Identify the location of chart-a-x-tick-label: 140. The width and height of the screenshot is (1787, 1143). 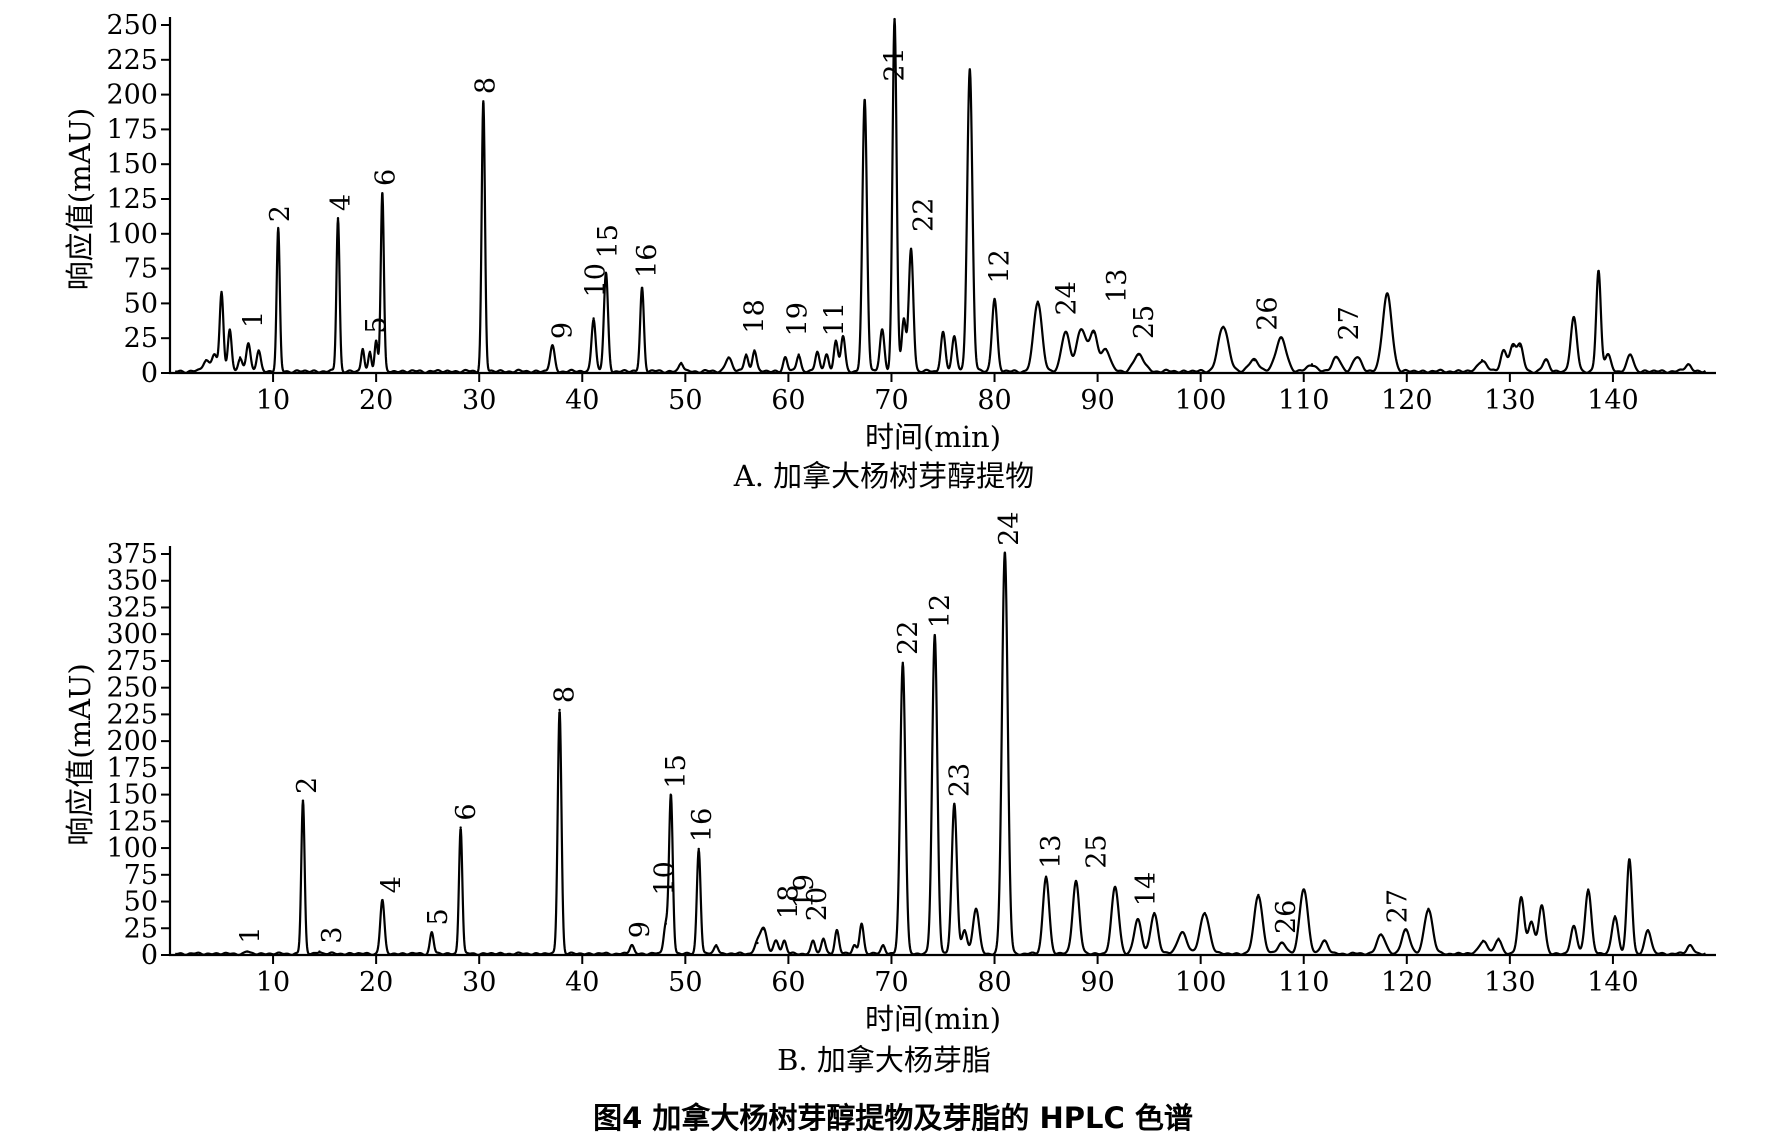
(1613, 400).